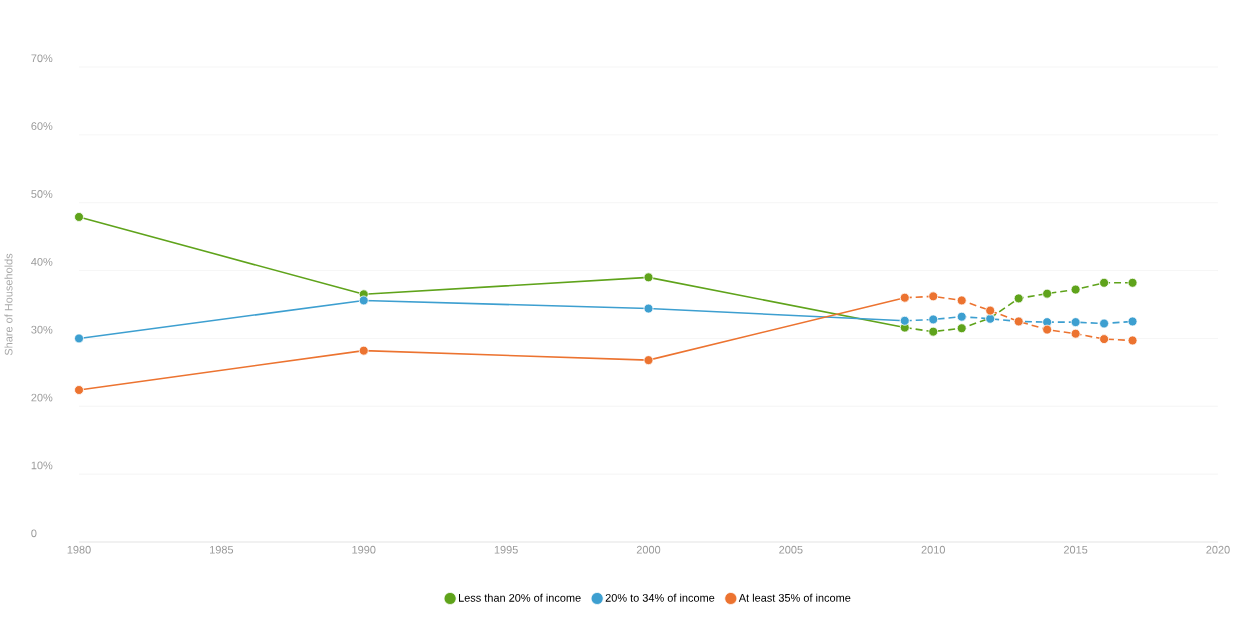  Describe the element at coordinates (1075, 549) in the screenshot. I see `x-tick-label: 2015` at that location.